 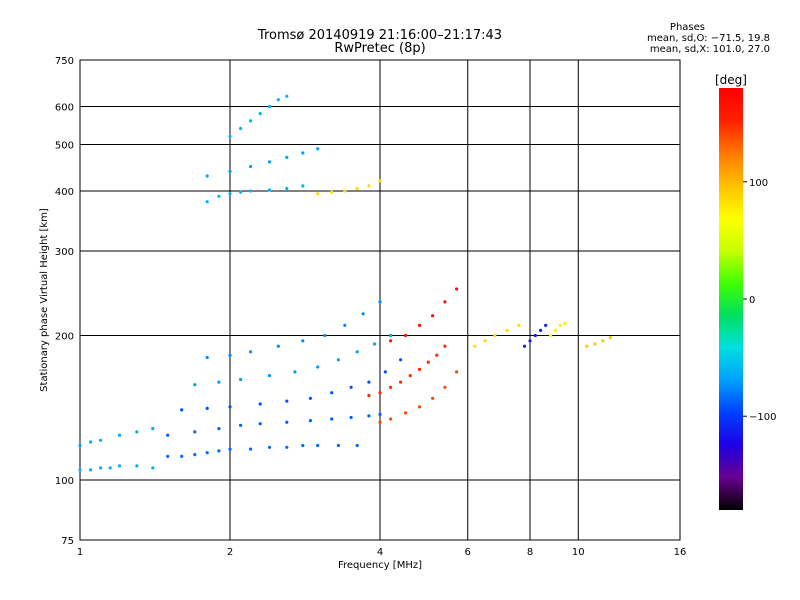 What do you see at coordinates (64, 252) in the screenshot?
I see `y-tick-label: 300` at bounding box center [64, 252].